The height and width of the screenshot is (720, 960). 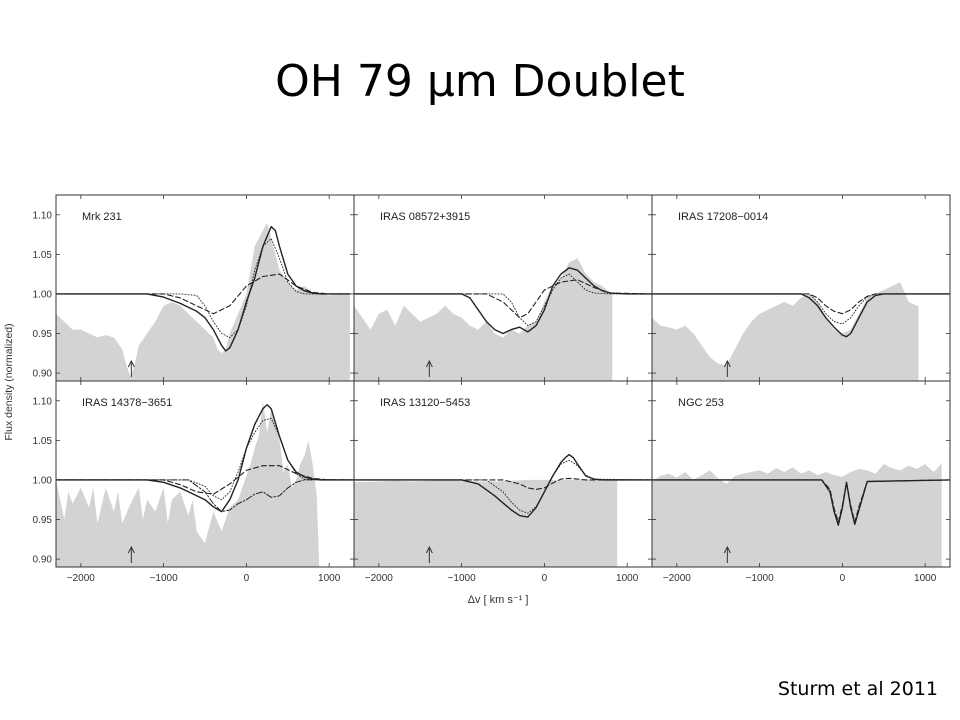 I want to click on panel-frame, so click(x=801, y=474).